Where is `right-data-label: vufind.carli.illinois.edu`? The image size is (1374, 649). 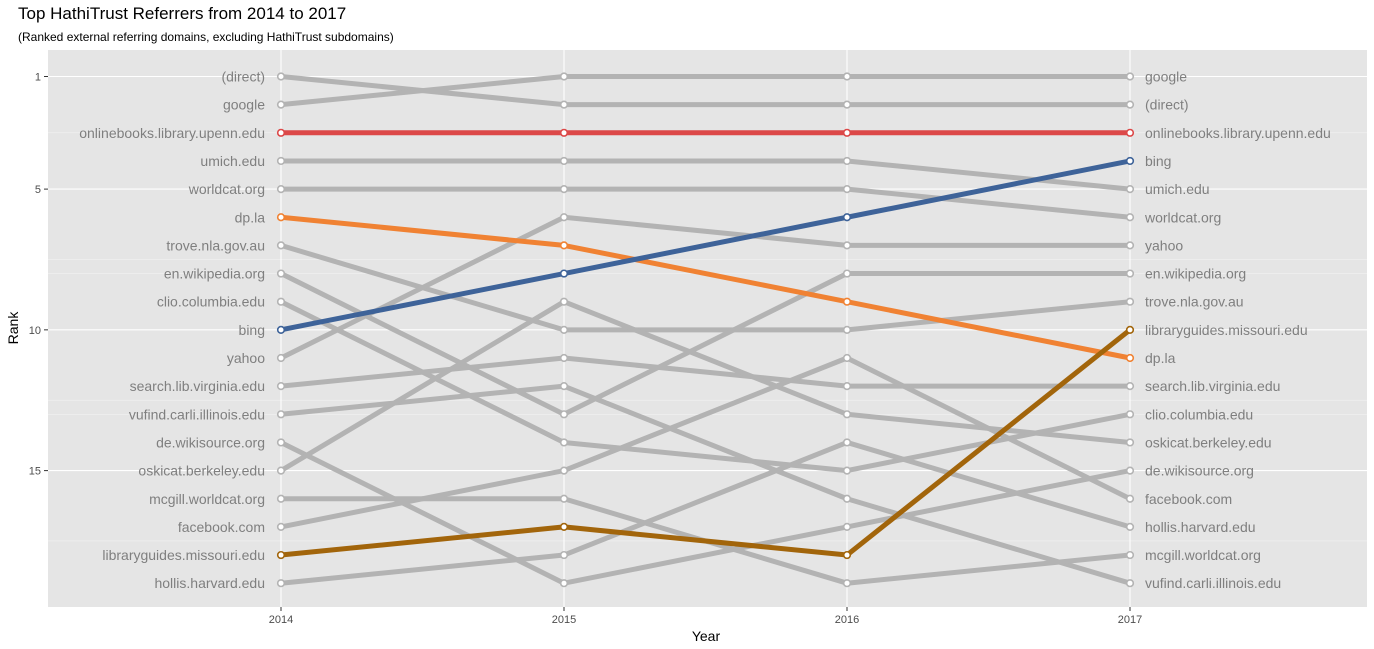 right-data-label: vufind.carli.illinois.edu is located at coordinates (1213, 583).